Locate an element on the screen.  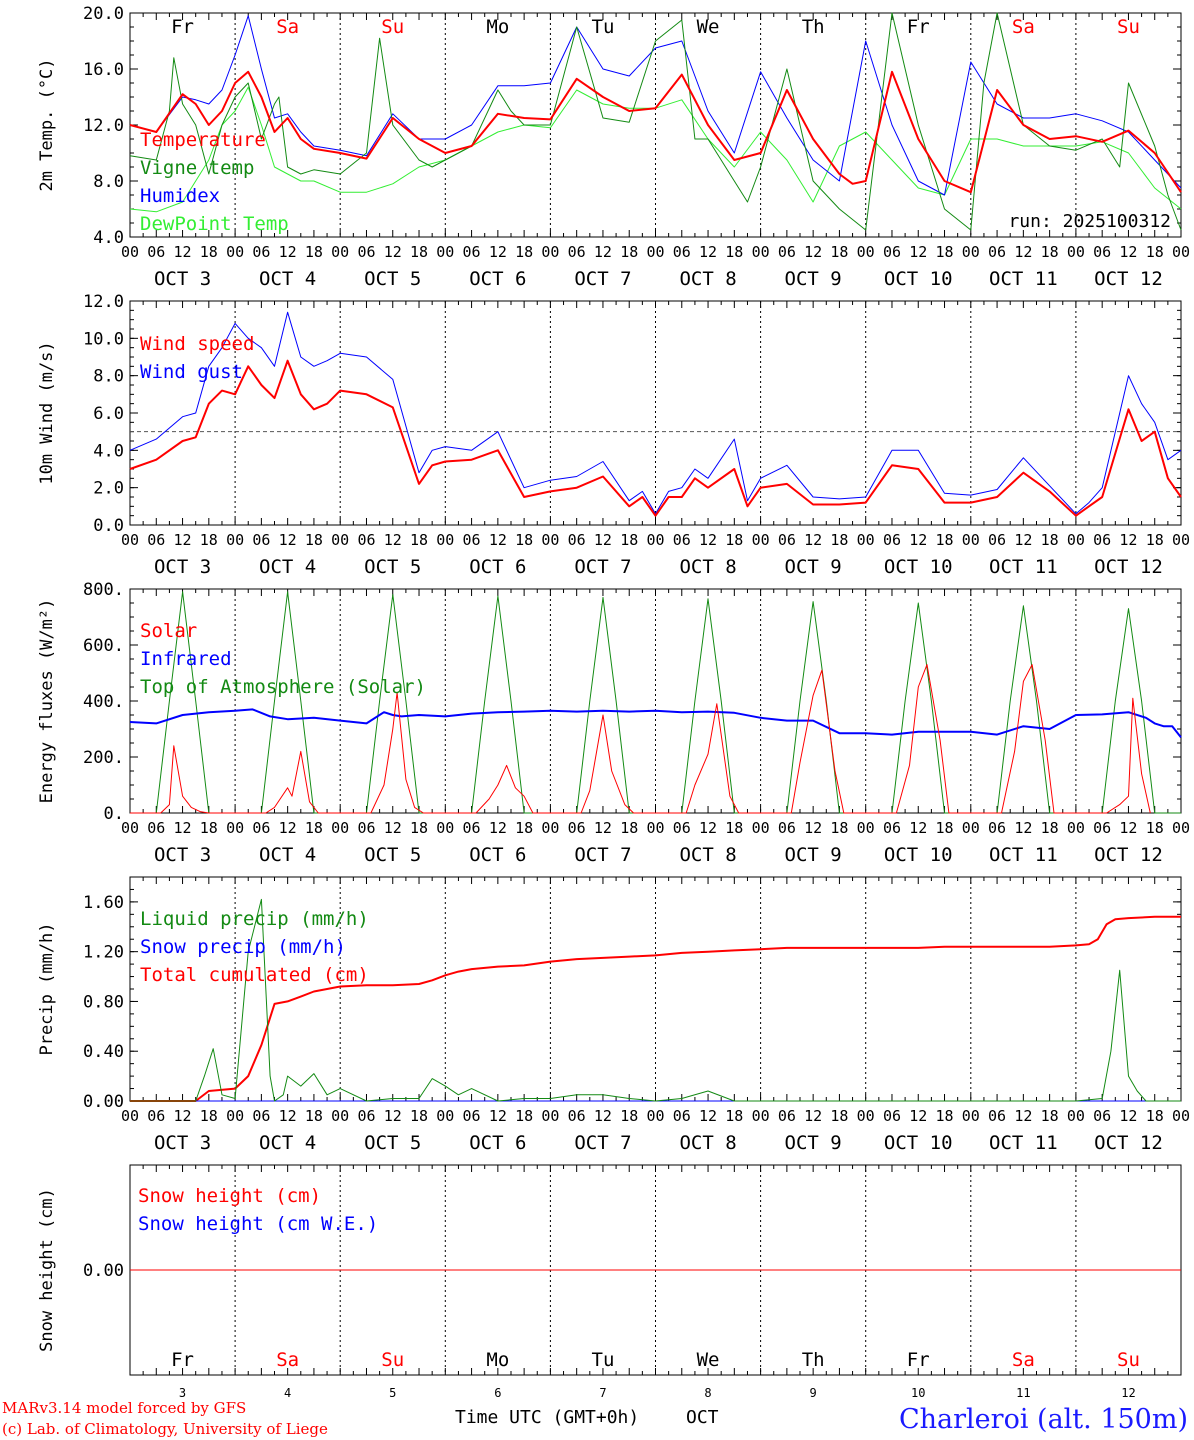
x-day-number: 12 is located at coordinates (1128, 1393).